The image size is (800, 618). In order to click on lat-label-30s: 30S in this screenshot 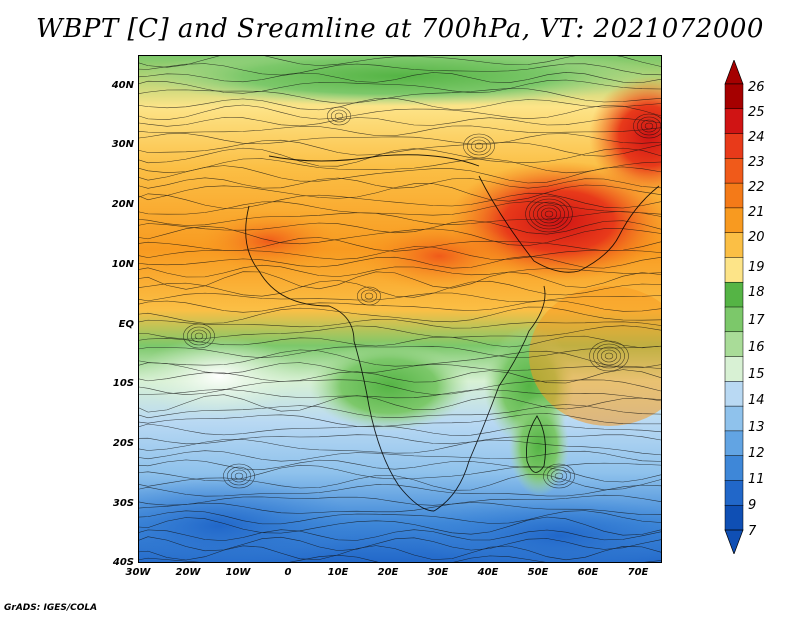, I will do `click(123, 503)`.